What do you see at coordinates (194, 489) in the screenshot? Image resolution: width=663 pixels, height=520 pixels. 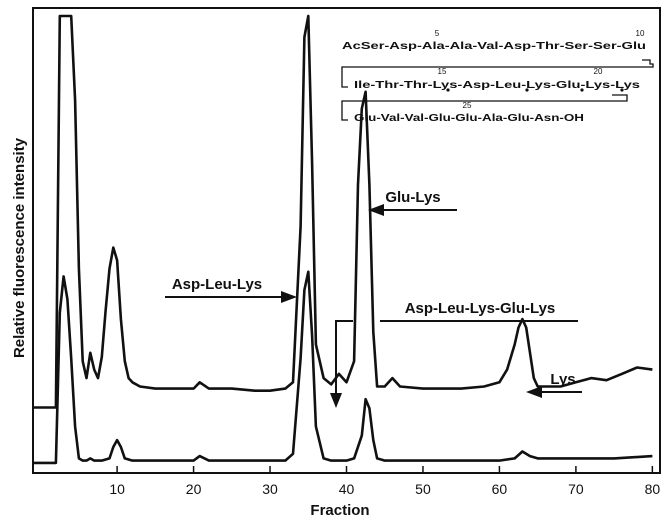 I see `x-tick-label: 20` at bounding box center [194, 489].